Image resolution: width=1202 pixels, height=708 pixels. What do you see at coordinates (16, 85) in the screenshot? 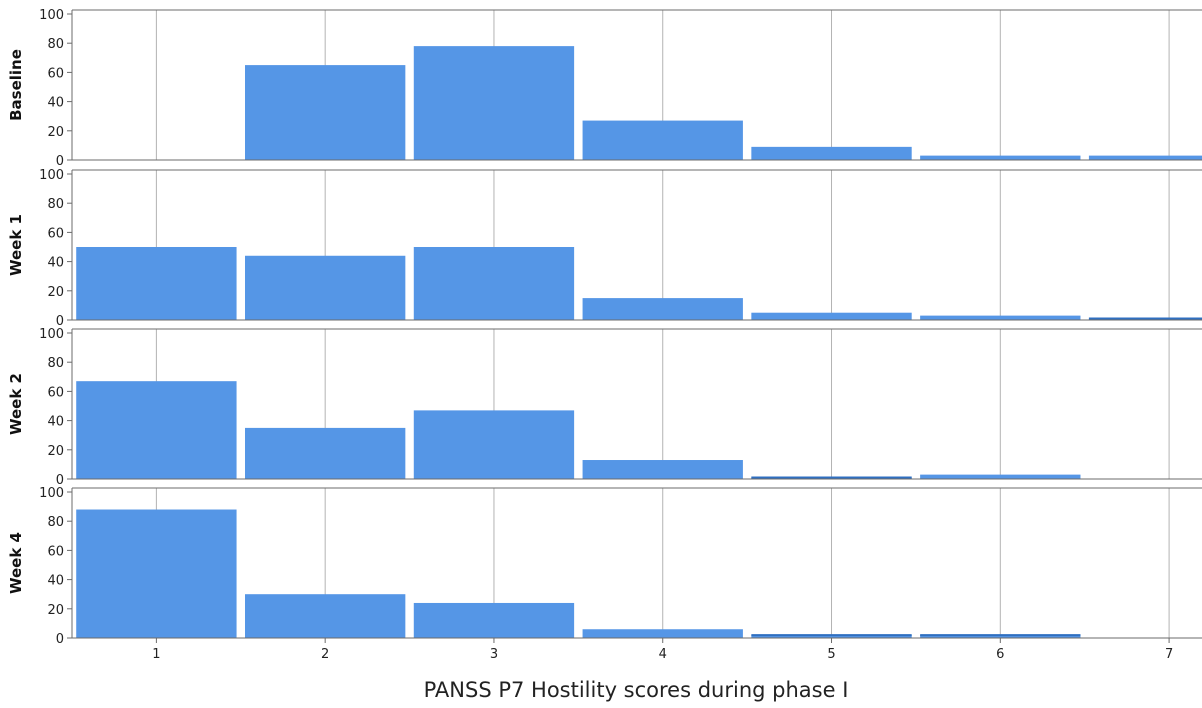
I see `panel-label: Baseline` at bounding box center [16, 85].